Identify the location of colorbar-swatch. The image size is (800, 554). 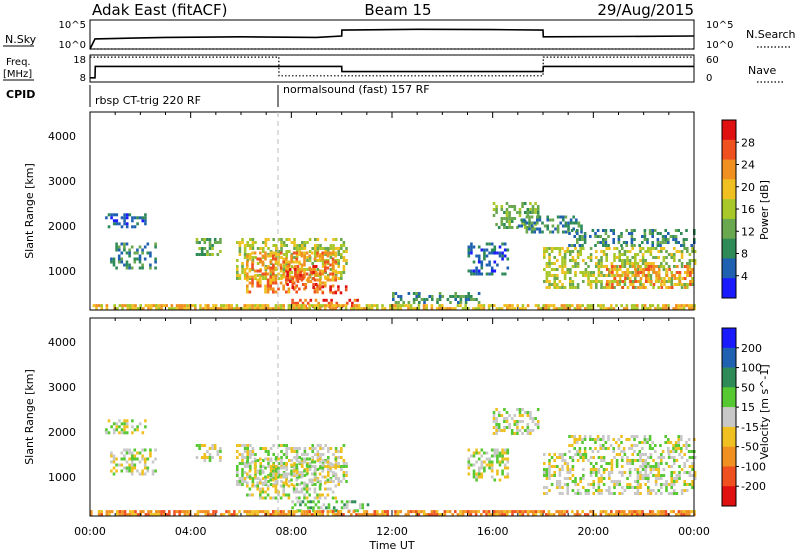
(729, 288).